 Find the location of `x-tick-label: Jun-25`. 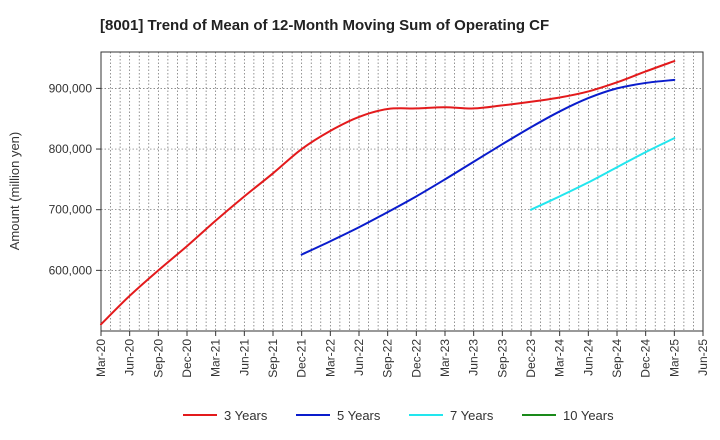

x-tick-label: Jun-25 is located at coordinates (703, 357).